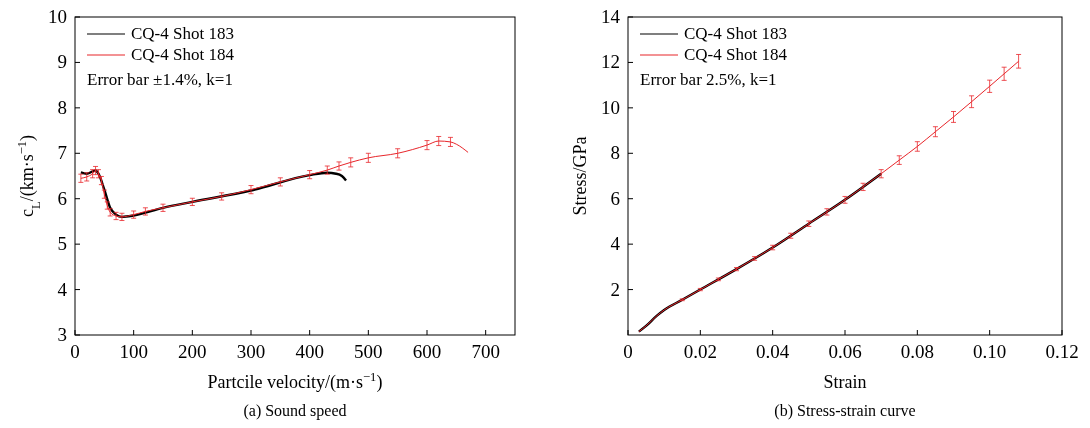 This screenshot has height=428, width=1090. Describe the element at coordinates (133, 351) in the screenshot. I see `x-tick-label: 100` at that location.